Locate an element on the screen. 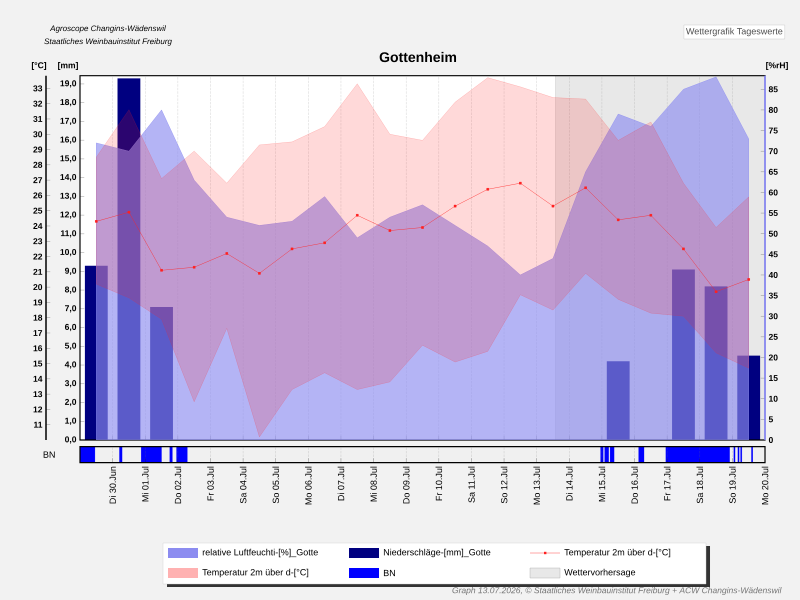 The width and height of the screenshot is (800, 600). x-tick-label: Sa 04.Jul is located at coordinates (243, 485).